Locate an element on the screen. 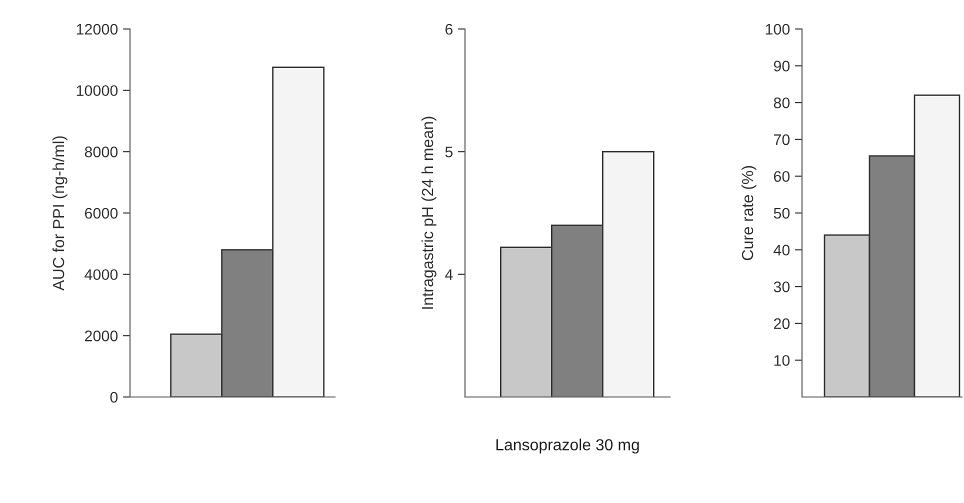  y-tick-label: 10 is located at coordinates (782, 360).